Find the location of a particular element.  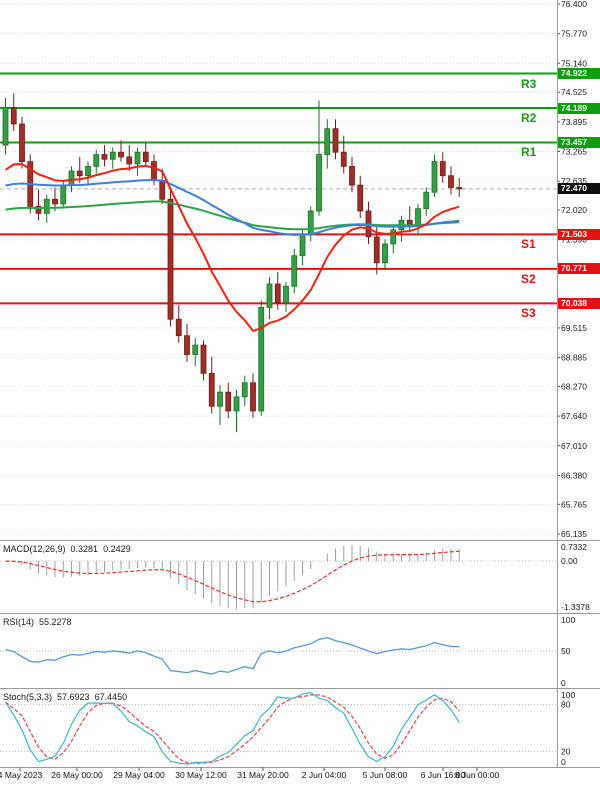

price-tick-label: 75.770 is located at coordinates (574, 34).